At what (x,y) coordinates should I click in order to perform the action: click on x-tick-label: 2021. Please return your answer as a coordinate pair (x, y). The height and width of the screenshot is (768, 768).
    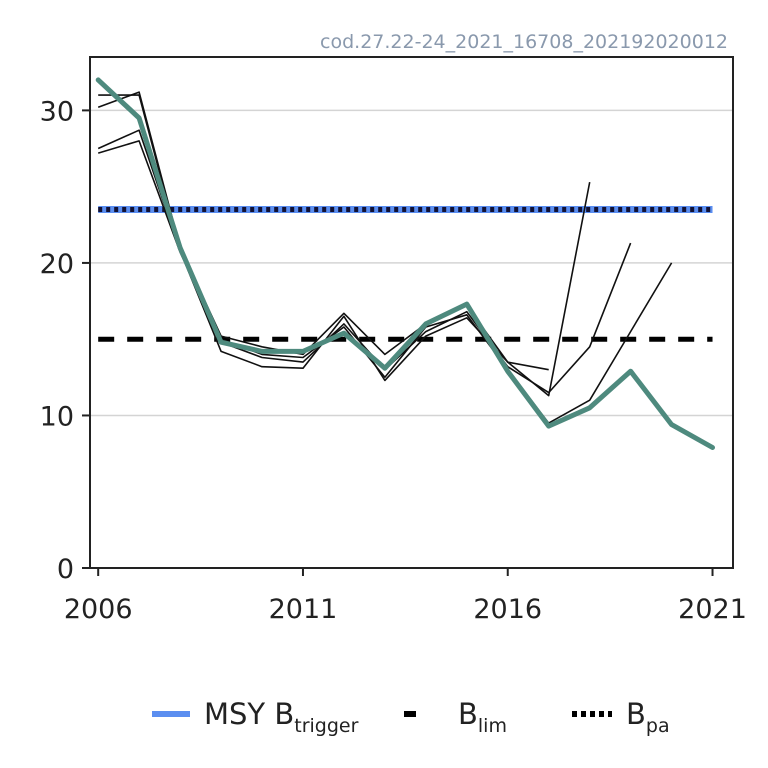
    Looking at the image, I should click on (712, 609).